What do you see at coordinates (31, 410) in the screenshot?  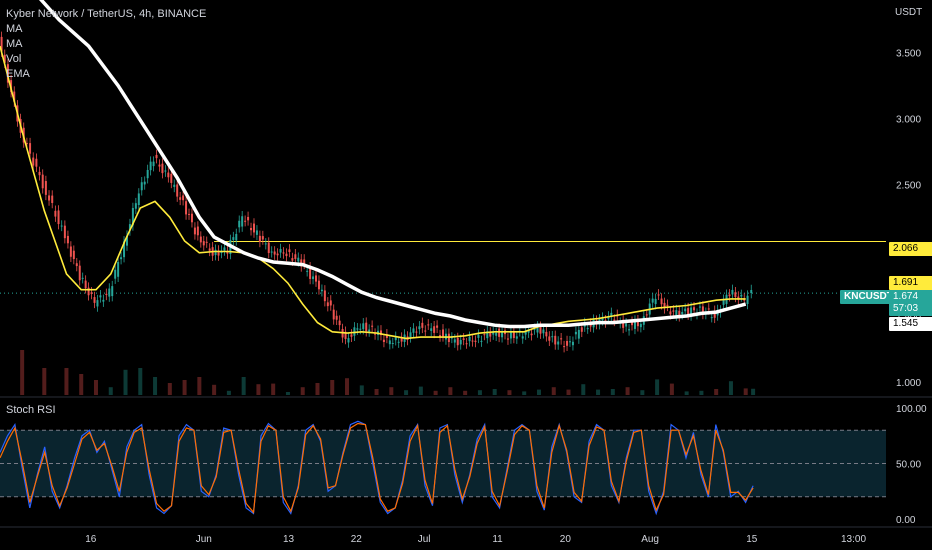 I see `stoch-rsi-title: Stoch RSI` at bounding box center [31, 410].